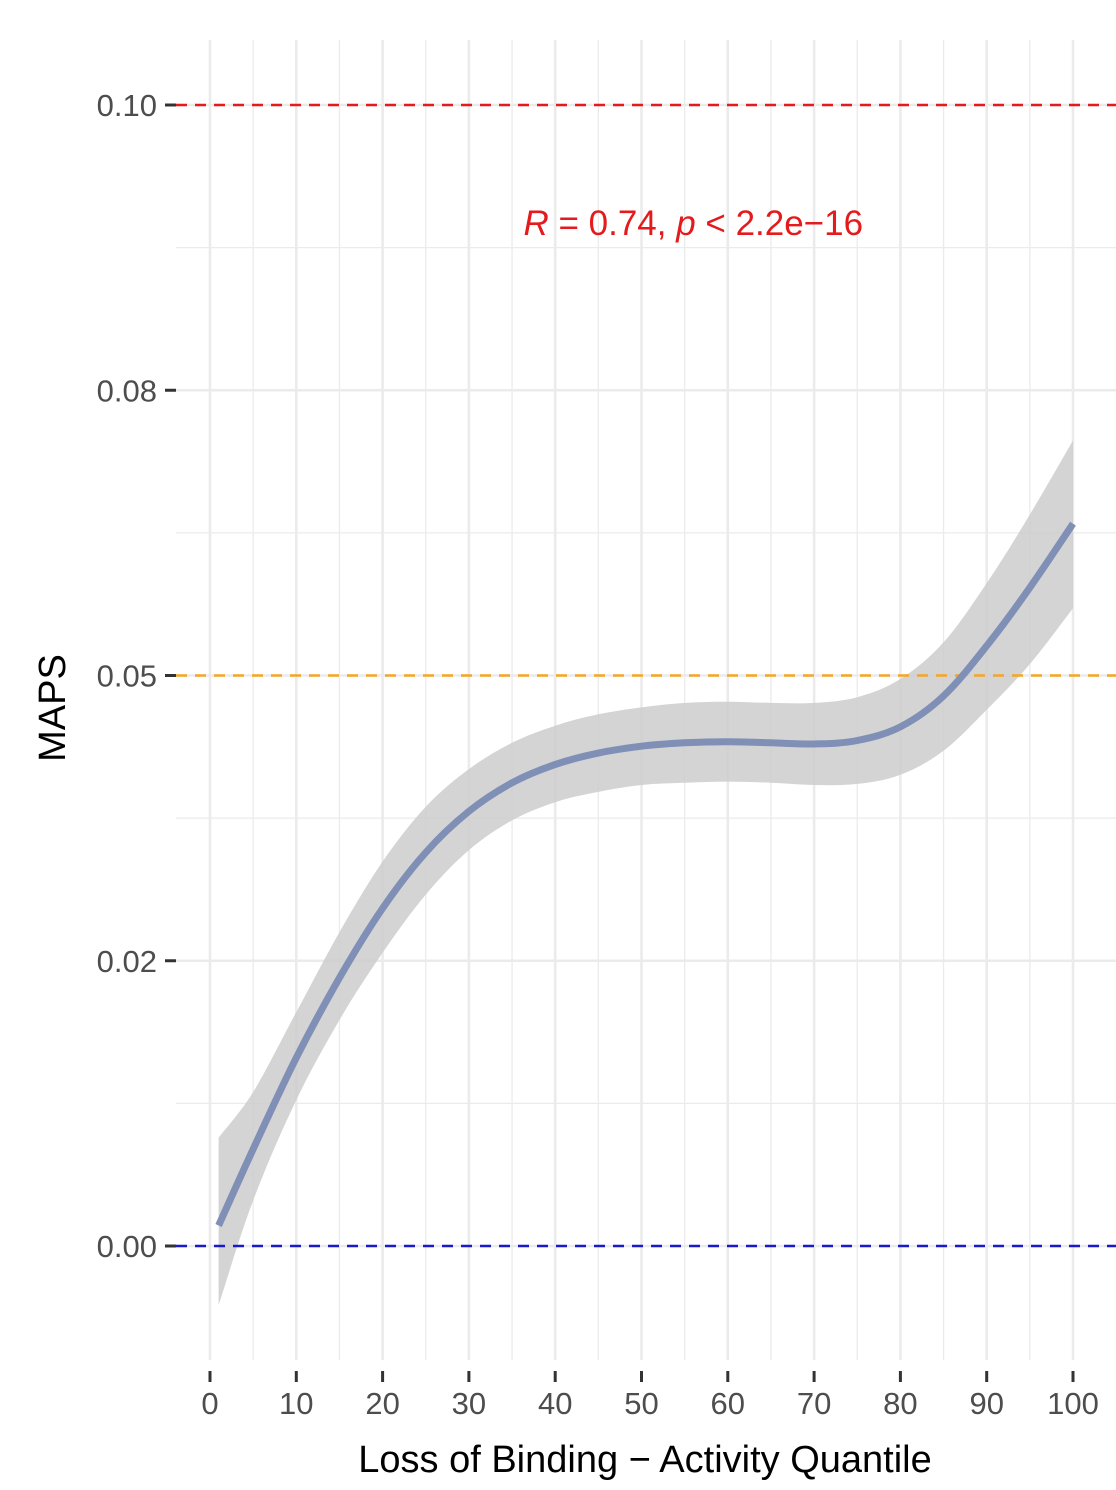 The width and height of the screenshot is (1116, 1490). I want to click on x-tick-label: 20, so click(382, 1403).